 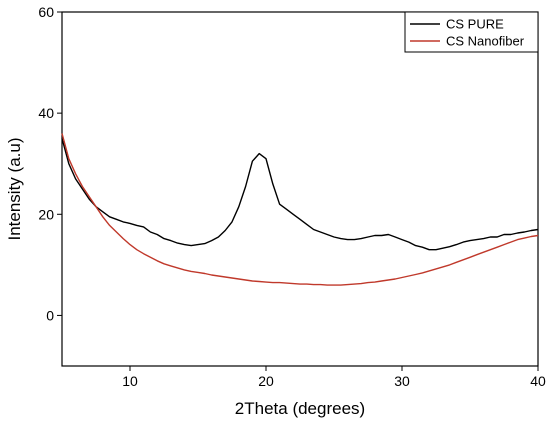 What do you see at coordinates (46, 12) in the screenshot?
I see `y-tick-label: 60` at bounding box center [46, 12].